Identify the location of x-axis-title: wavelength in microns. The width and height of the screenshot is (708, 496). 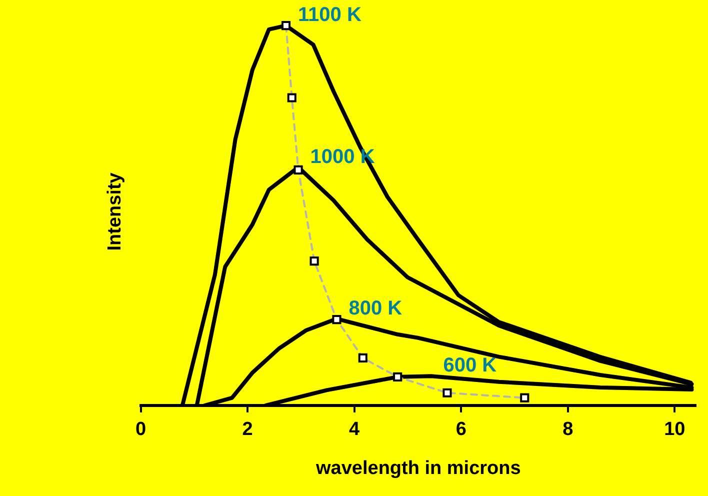
(417, 468).